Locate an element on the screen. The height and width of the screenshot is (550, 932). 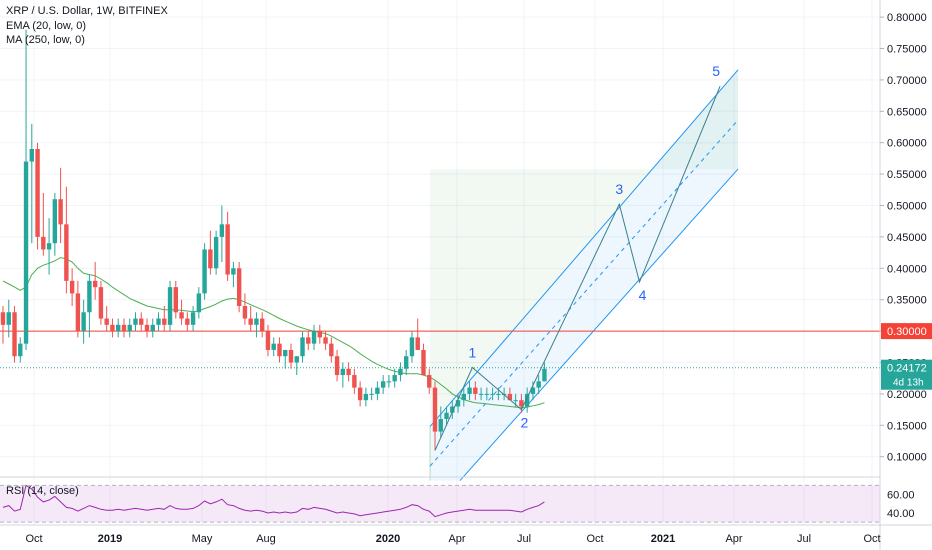
last-price-text: 0.24172 is located at coordinates (907, 369).